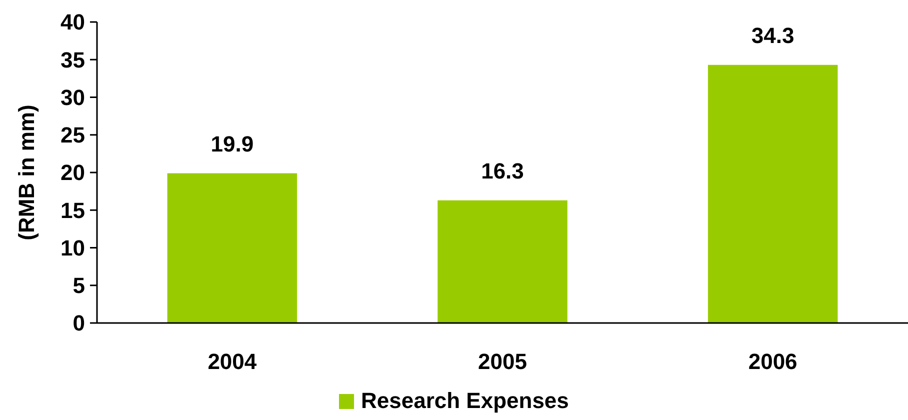 The image size is (908, 420). Describe the element at coordinates (502, 361) in the screenshot. I see `x-tick-label: 2005` at that location.